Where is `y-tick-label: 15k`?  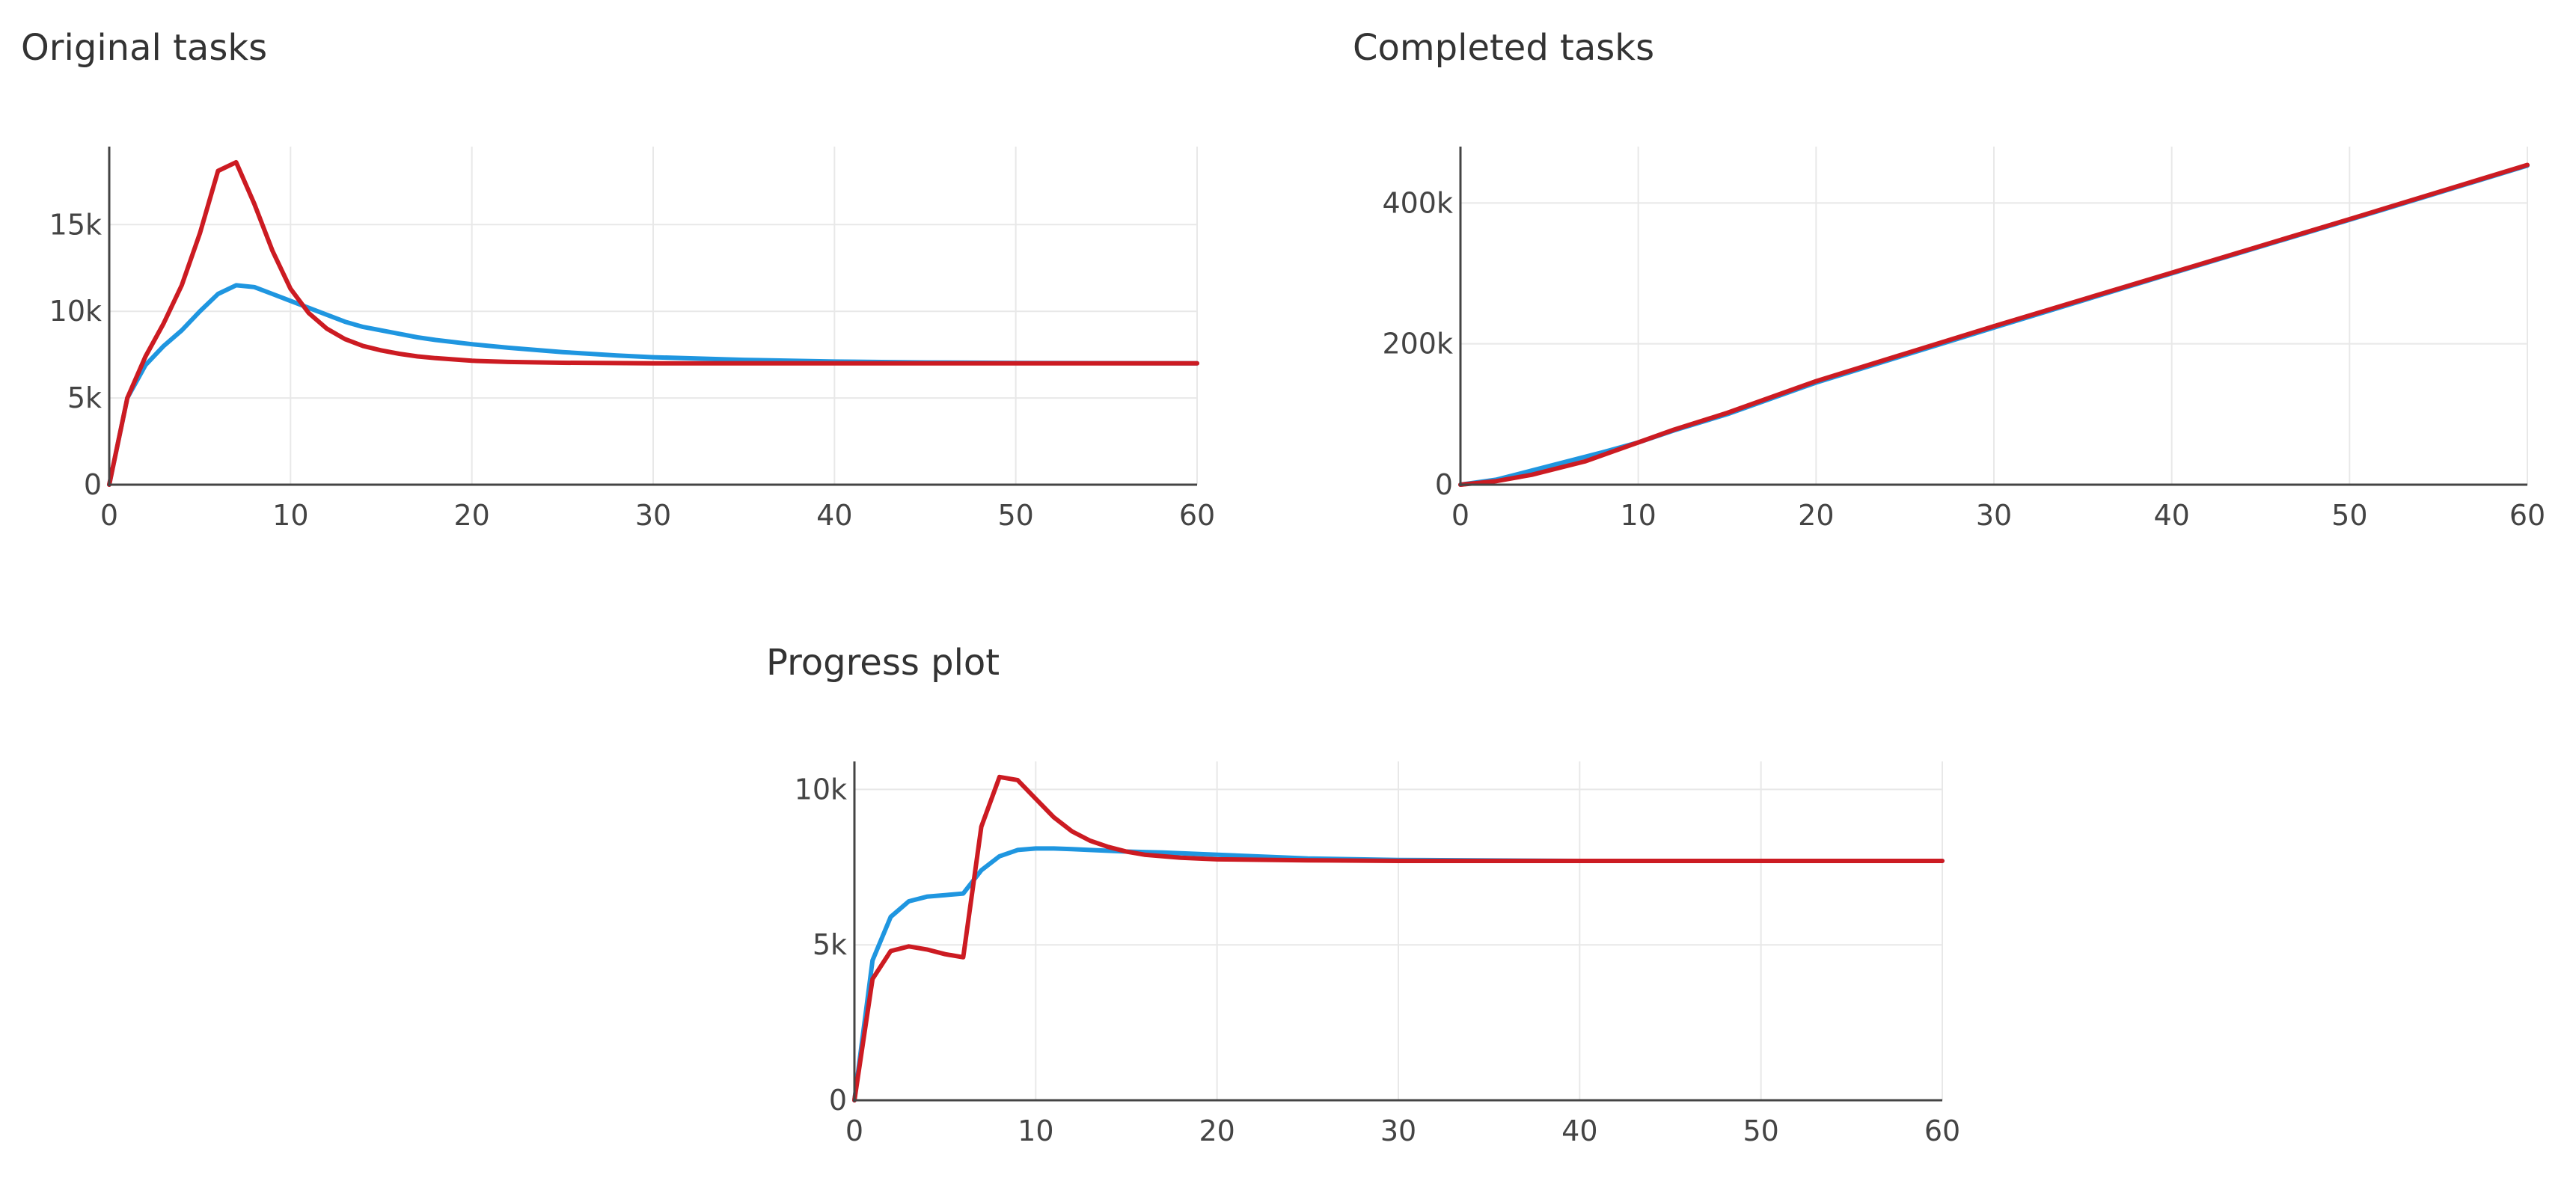 y-tick-label: 15k is located at coordinates (75, 224).